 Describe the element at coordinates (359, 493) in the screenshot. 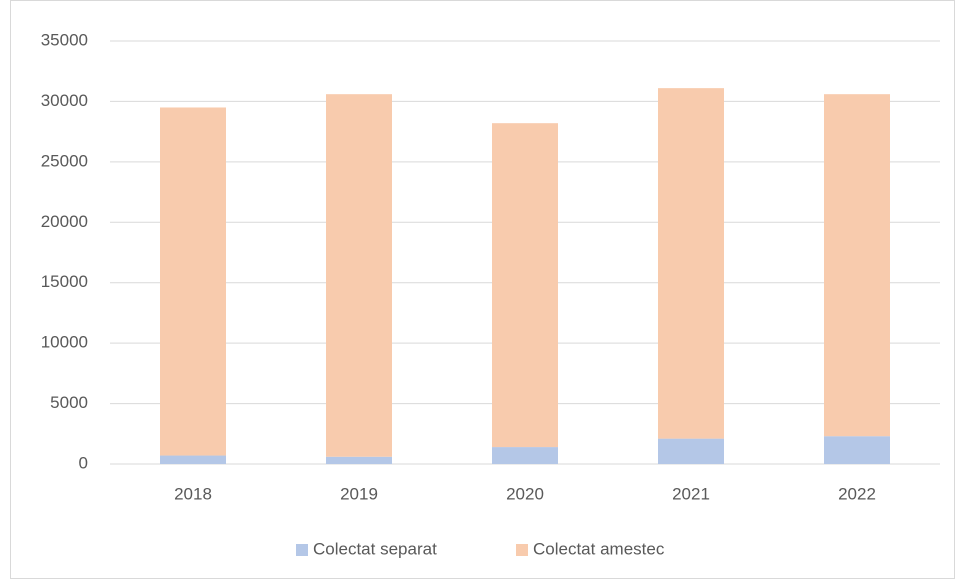

I see `x-tick-label: 2019` at that location.